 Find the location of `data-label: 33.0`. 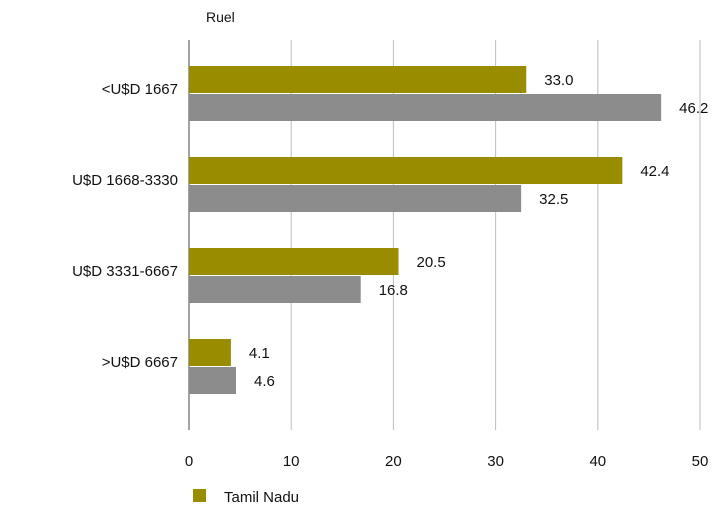

data-label: 33.0 is located at coordinates (558, 80).